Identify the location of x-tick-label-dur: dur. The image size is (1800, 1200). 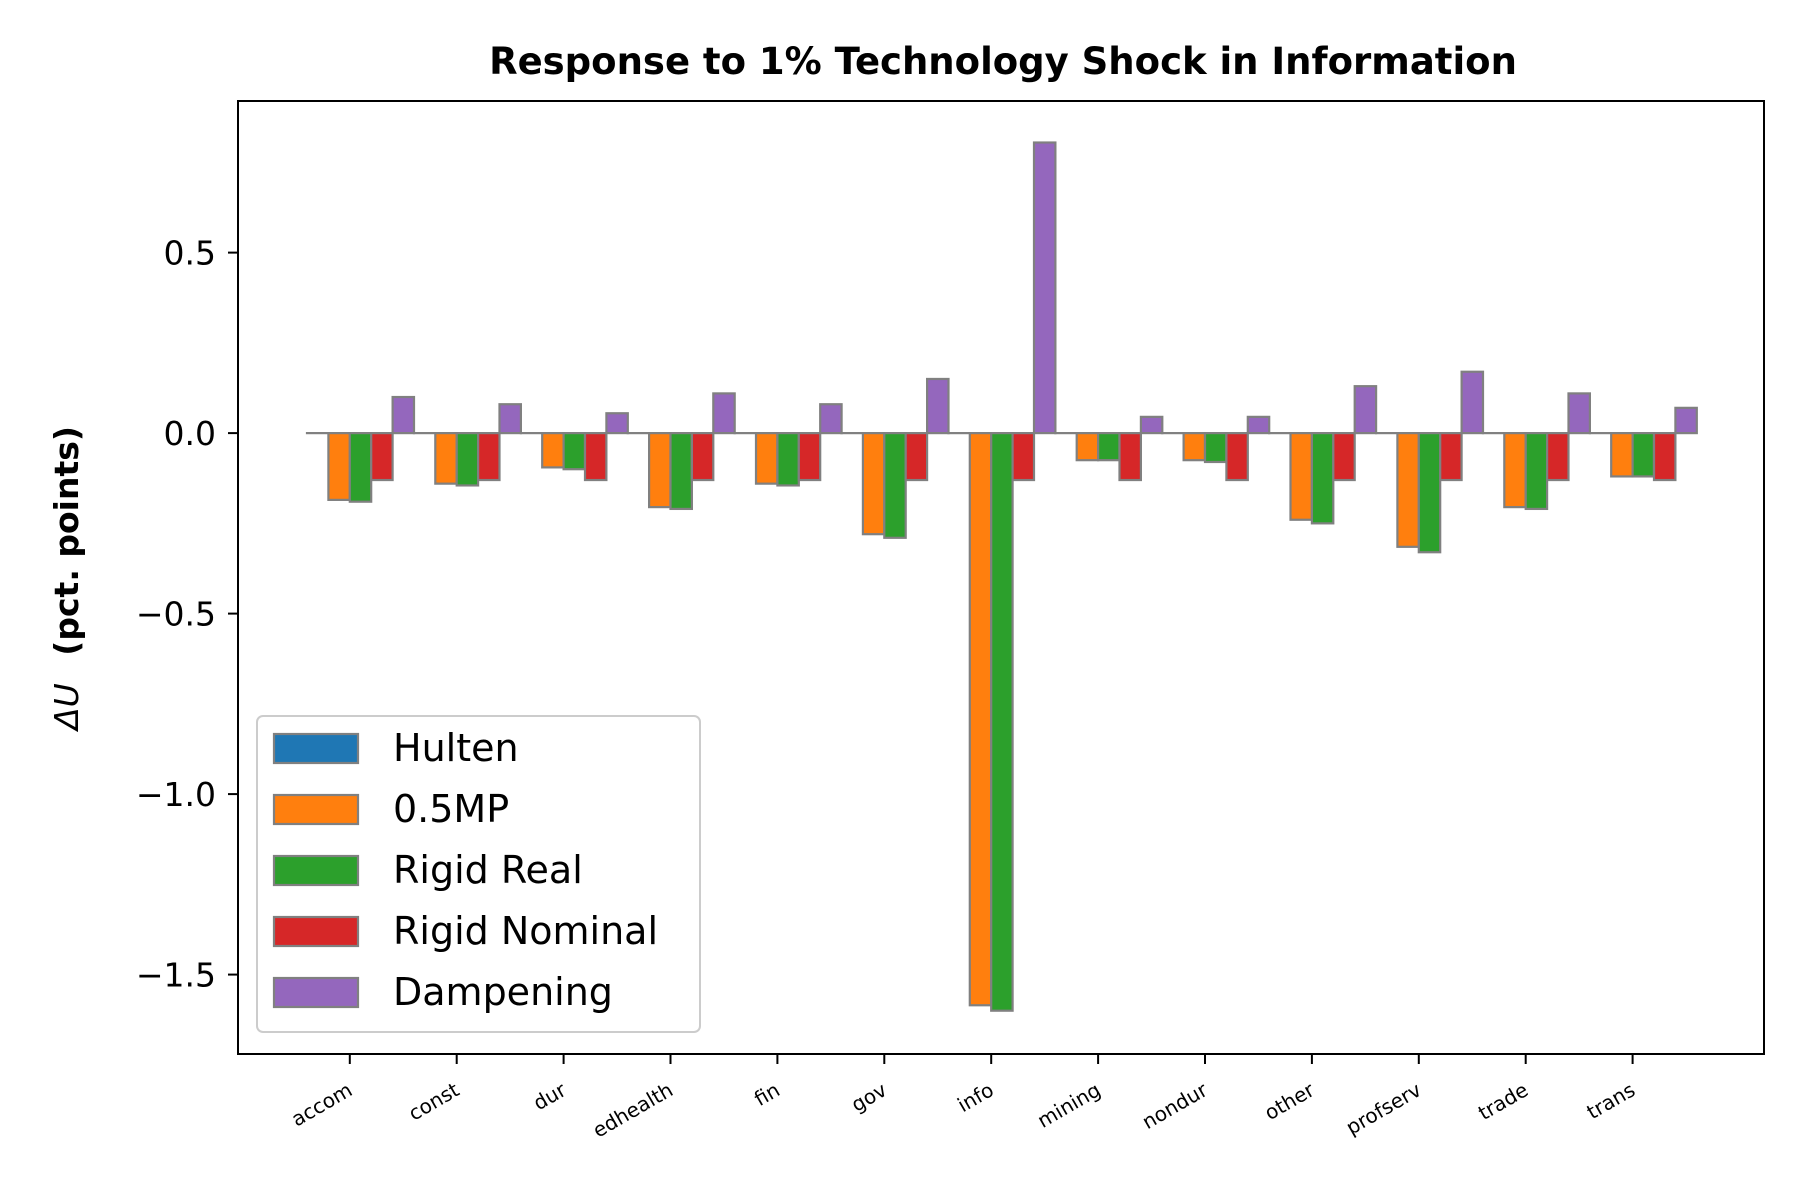
(550, 1096).